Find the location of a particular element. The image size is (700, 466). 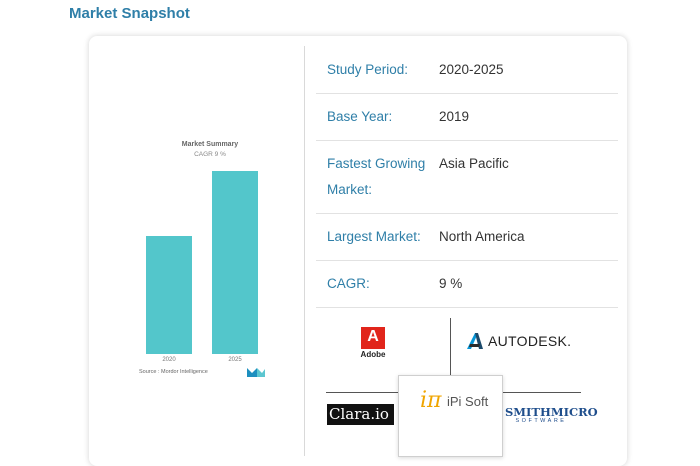

smithmicro-logo: SMITHMICRO SOFTWARE is located at coordinates (551, 414).